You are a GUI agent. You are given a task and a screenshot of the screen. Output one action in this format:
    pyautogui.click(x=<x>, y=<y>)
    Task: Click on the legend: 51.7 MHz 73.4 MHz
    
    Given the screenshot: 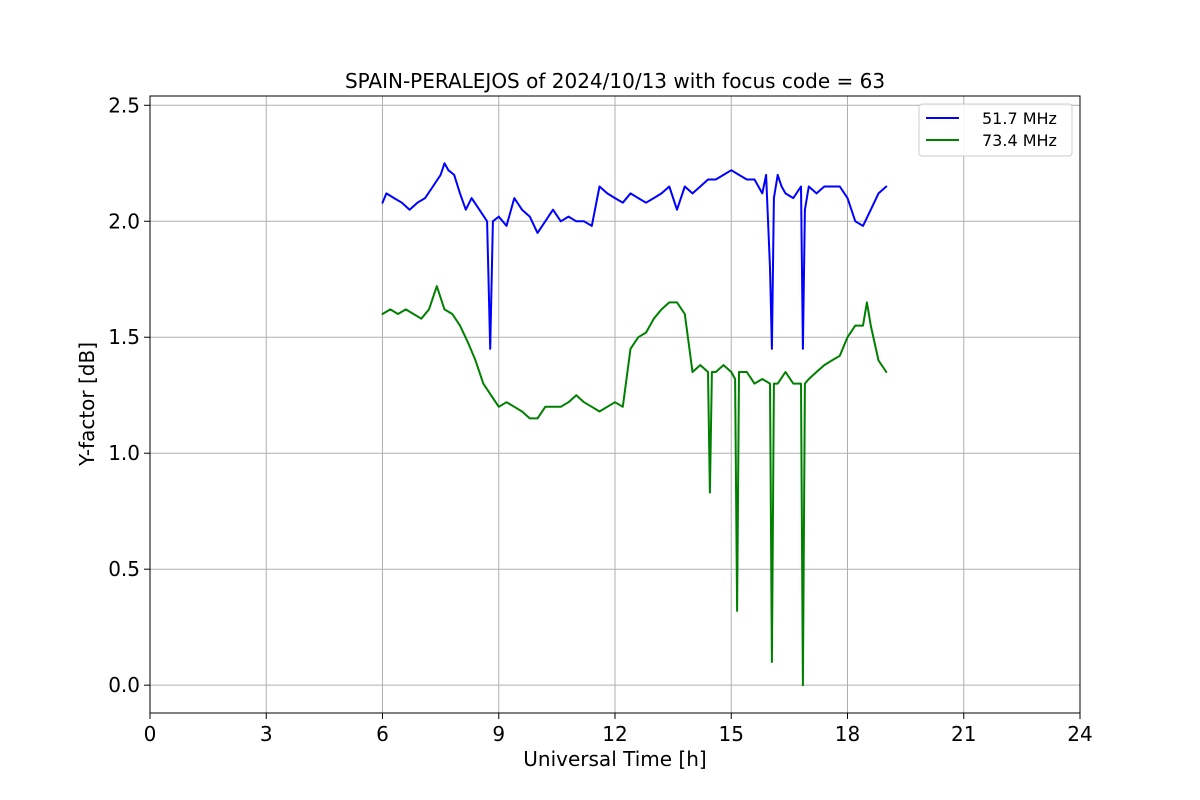 What is the action you would take?
    pyautogui.click(x=995, y=130)
    